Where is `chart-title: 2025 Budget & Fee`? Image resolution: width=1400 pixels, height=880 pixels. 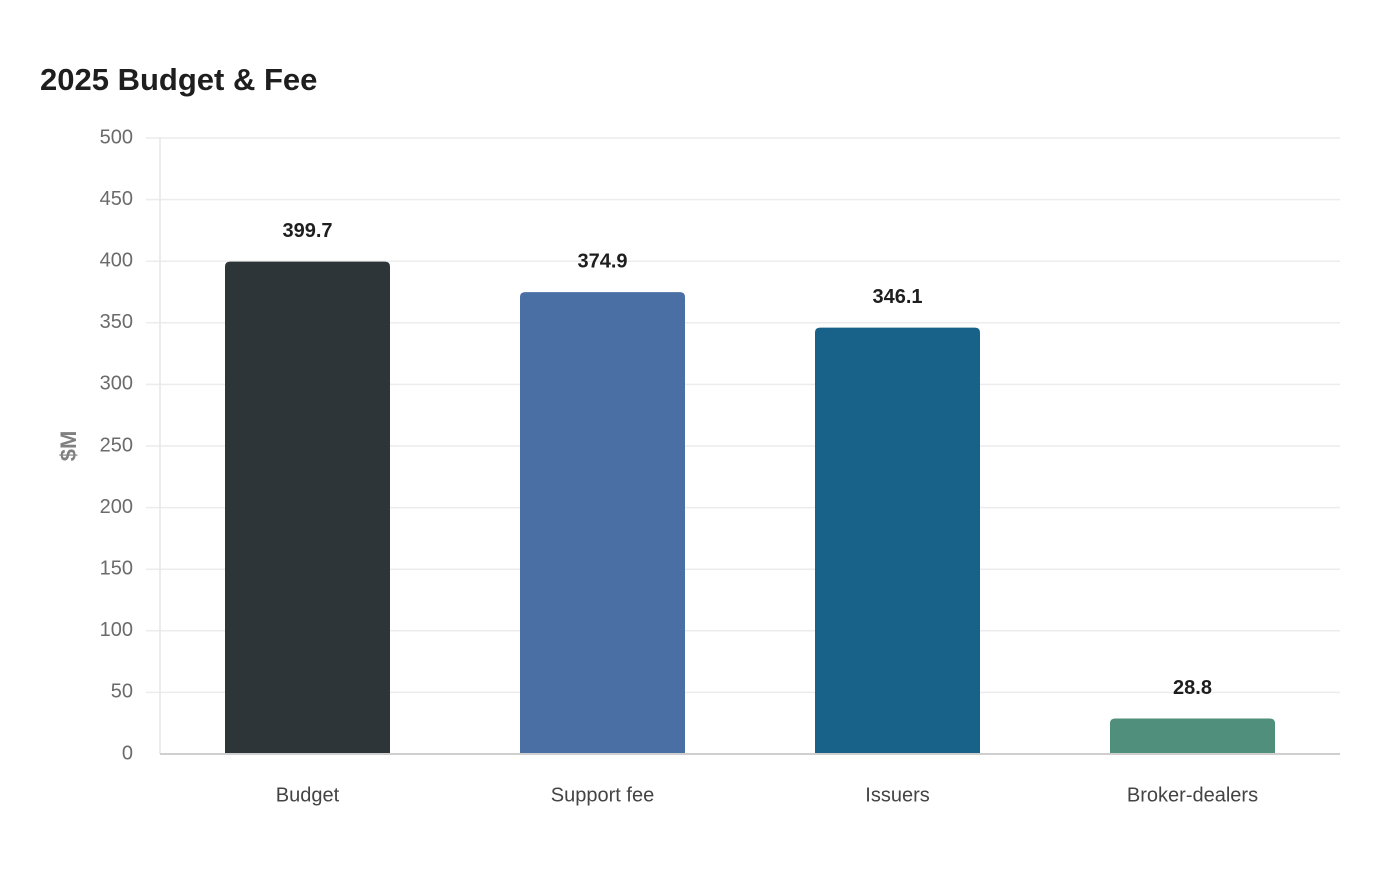 chart-title: 2025 Budget & Fee is located at coordinates (179, 79).